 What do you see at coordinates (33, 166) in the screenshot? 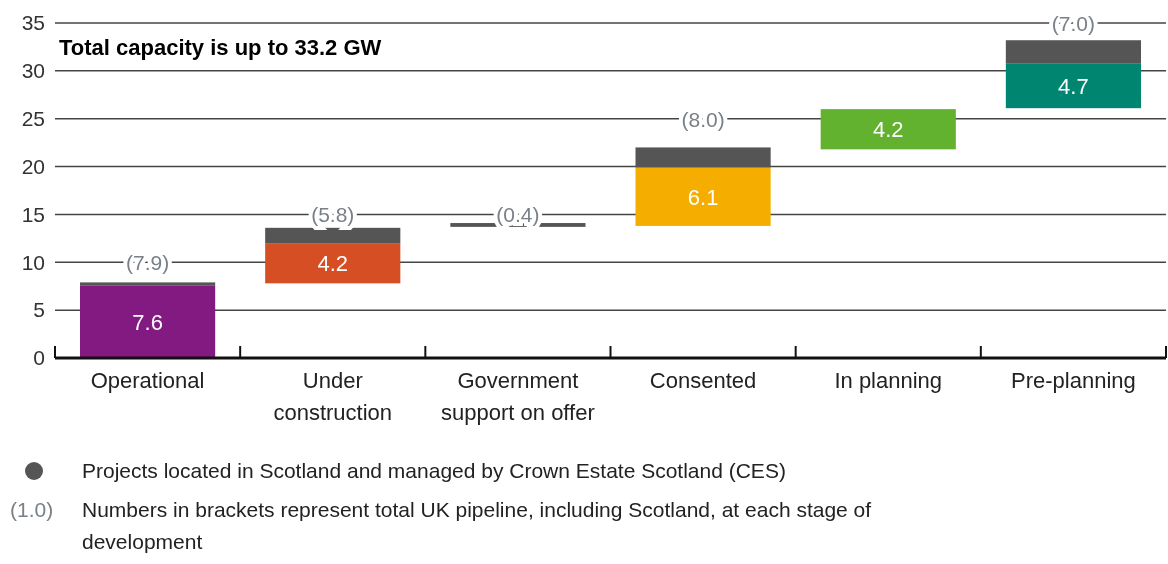
I see `y-tick-label: 20` at bounding box center [33, 166].